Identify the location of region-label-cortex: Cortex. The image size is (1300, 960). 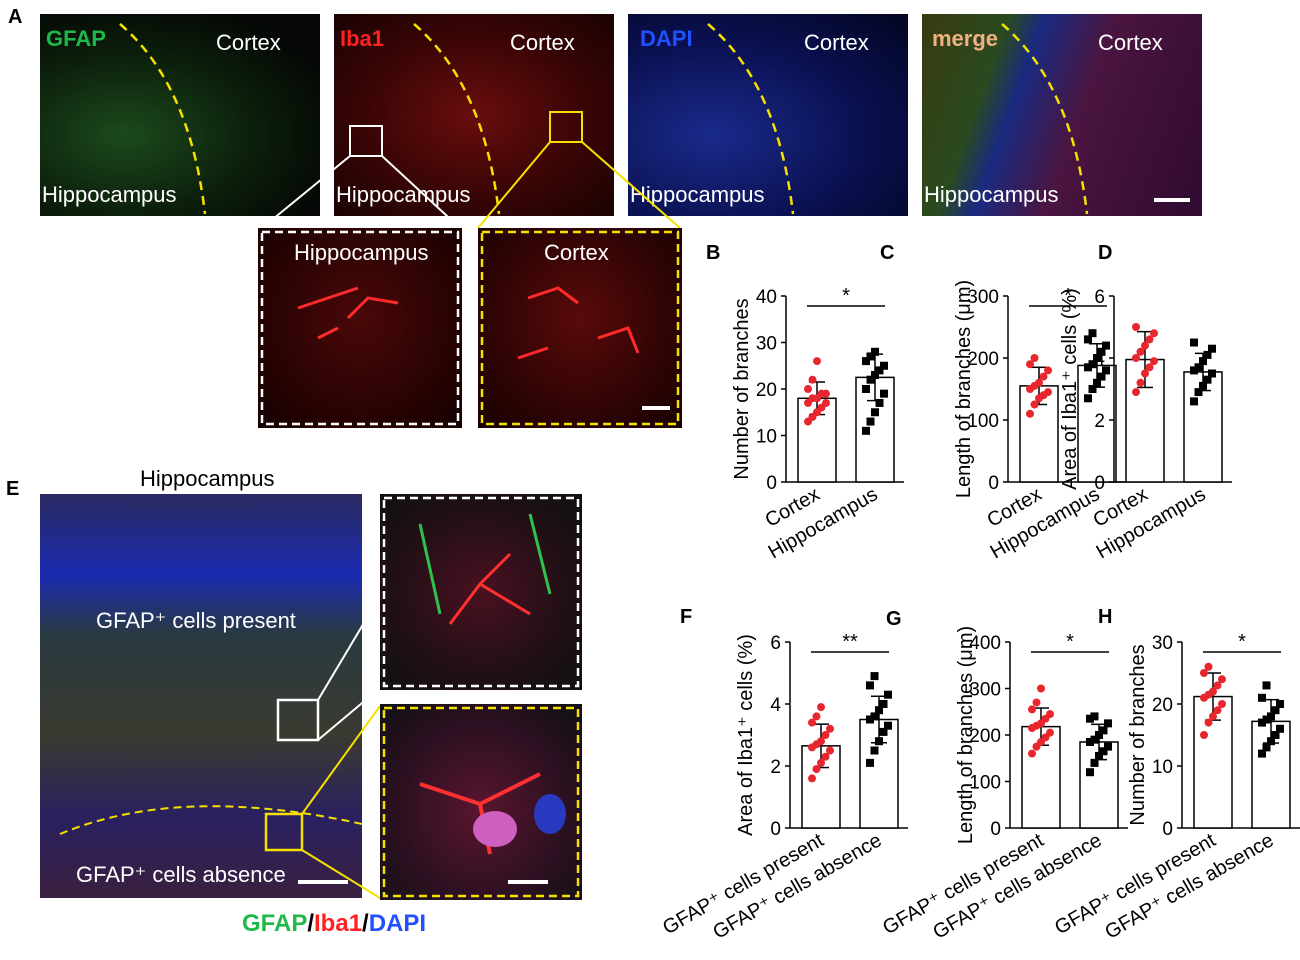
(1130, 42).